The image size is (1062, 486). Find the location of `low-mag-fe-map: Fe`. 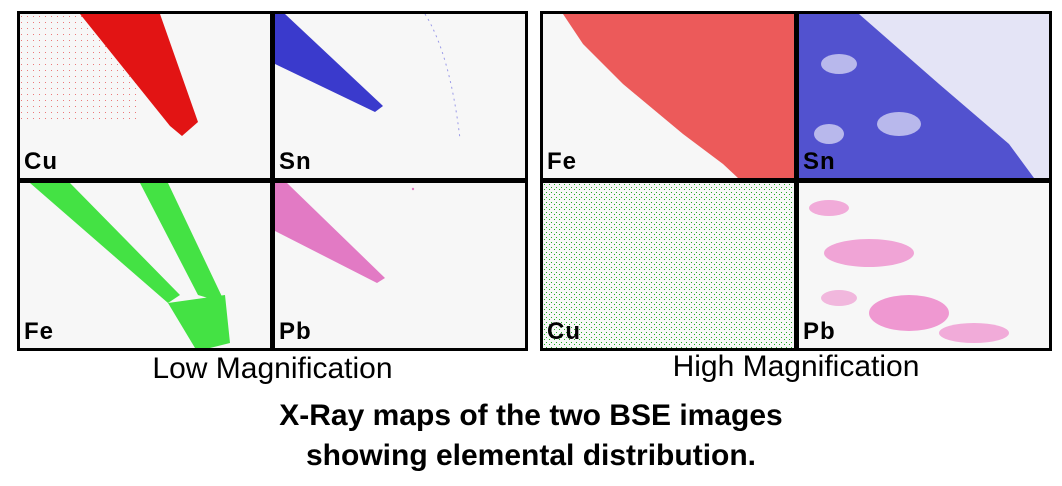

low-mag-fe-map: Fe is located at coordinates (145, 265).